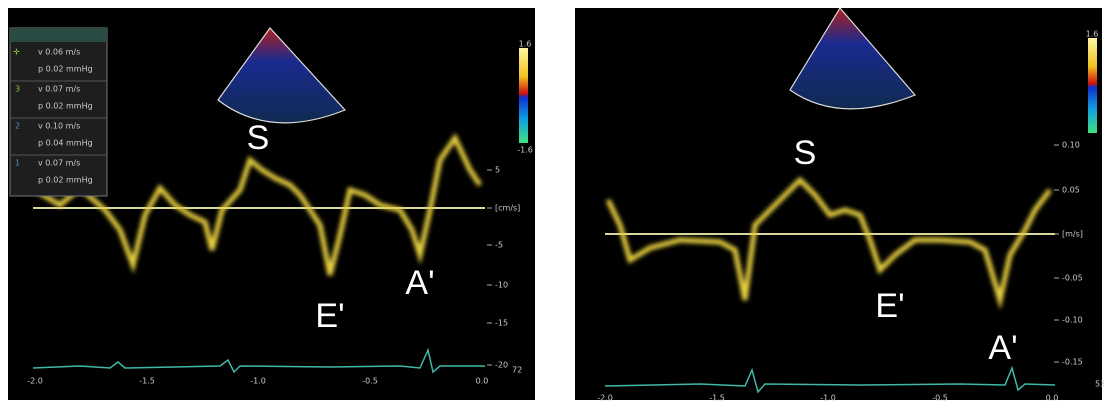 Image resolution: width=1104 pixels, height=405 pixels. What do you see at coordinates (507, 208) in the screenshot?
I see `y-tick-label: [cm/s]` at bounding box center [507, 208].